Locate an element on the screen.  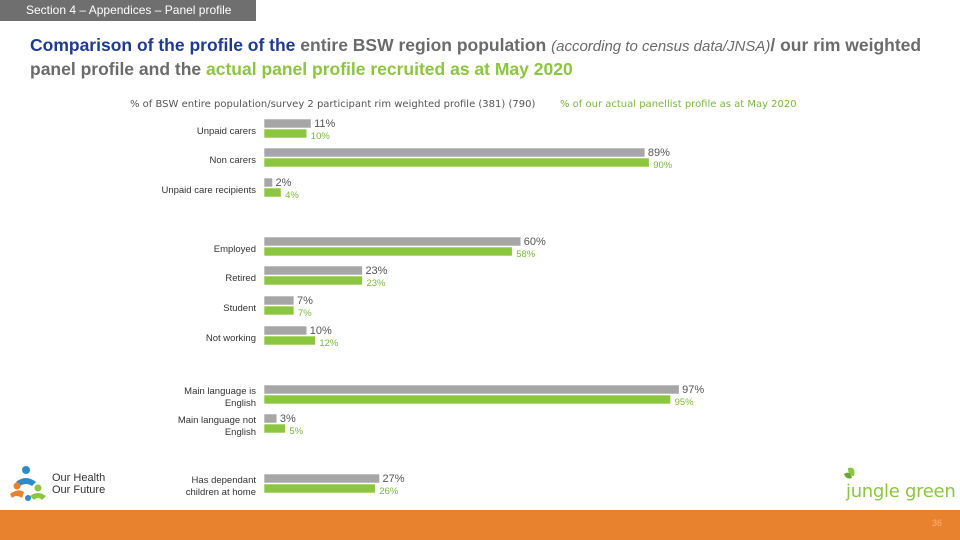
title-part4: / our rim weighted panel profile and the is located at coordinates (476, 57).